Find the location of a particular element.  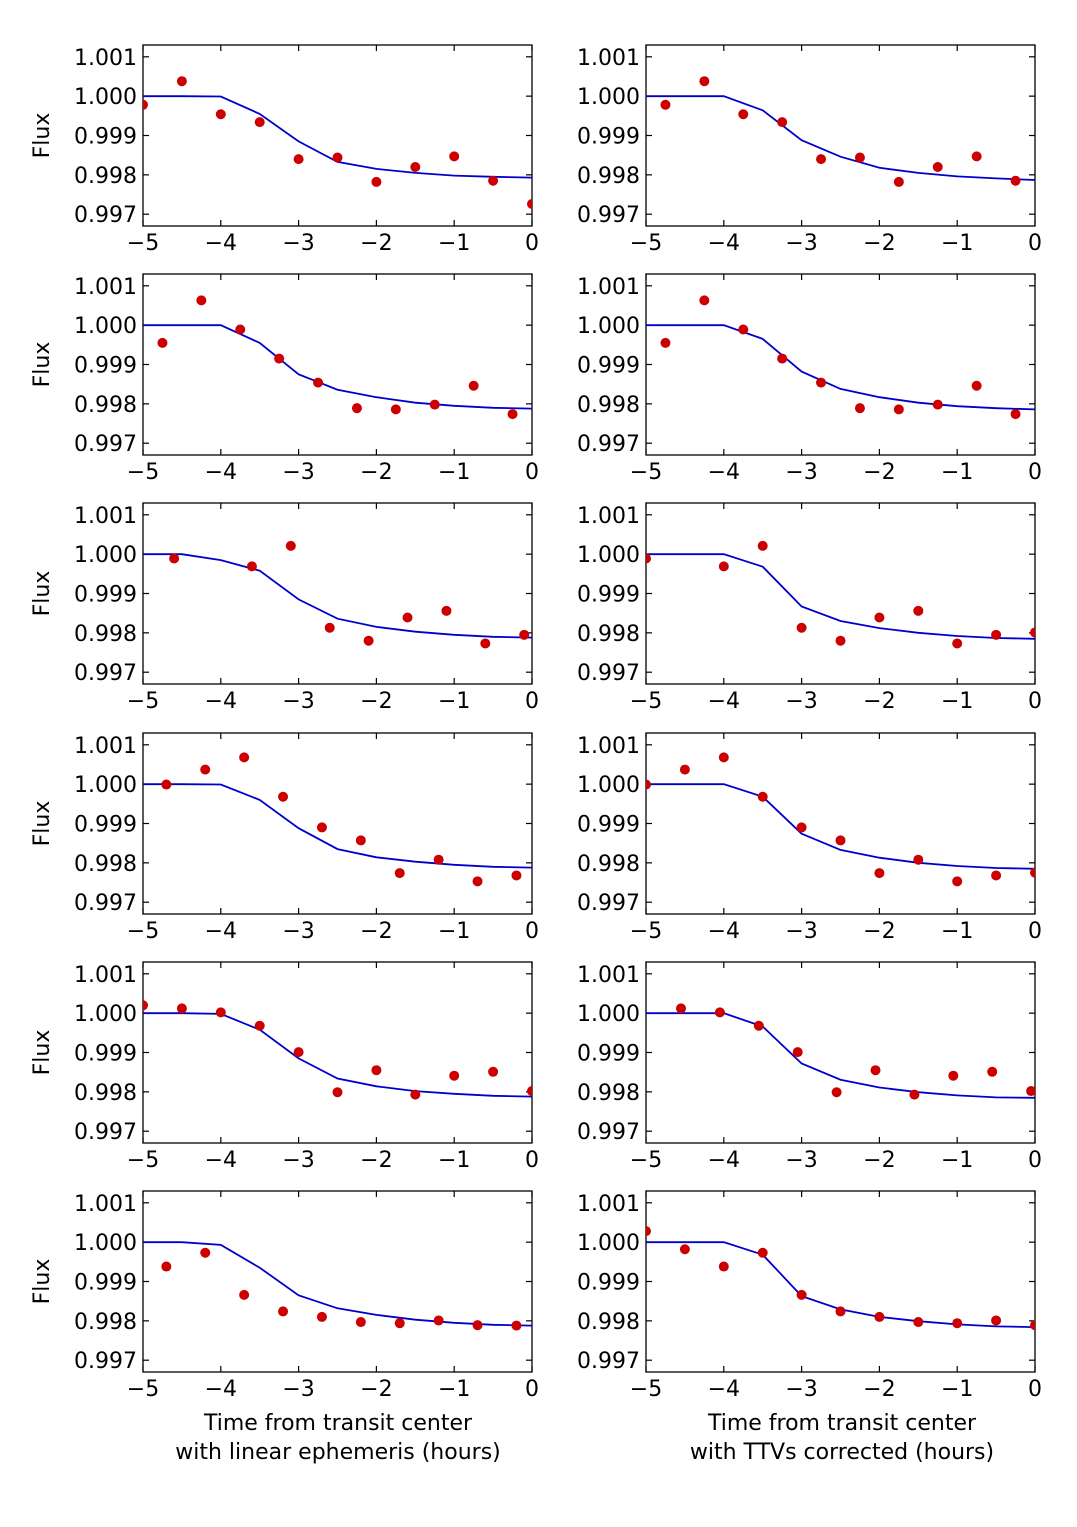

panel-r3-c1-xtick-label-5: 0 is located at coordinates (1035, 931).